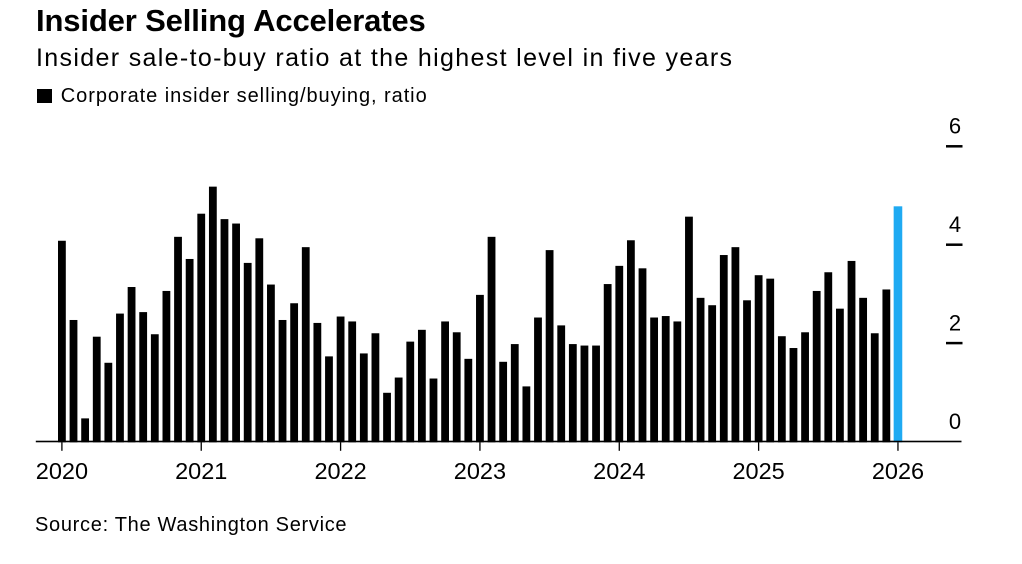  What do you see at coordinates (340, 471) in the screenshot?
I see `svg-text: 2022` at bounding box center [340, 471].